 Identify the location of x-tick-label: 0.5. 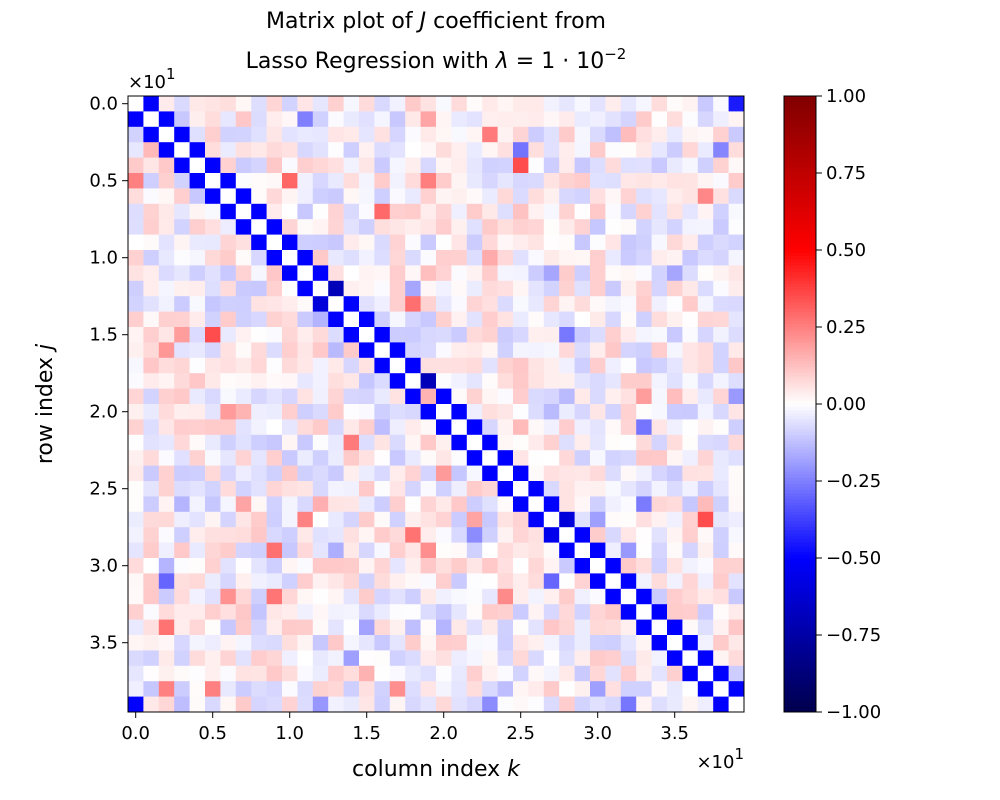
(212, 733).